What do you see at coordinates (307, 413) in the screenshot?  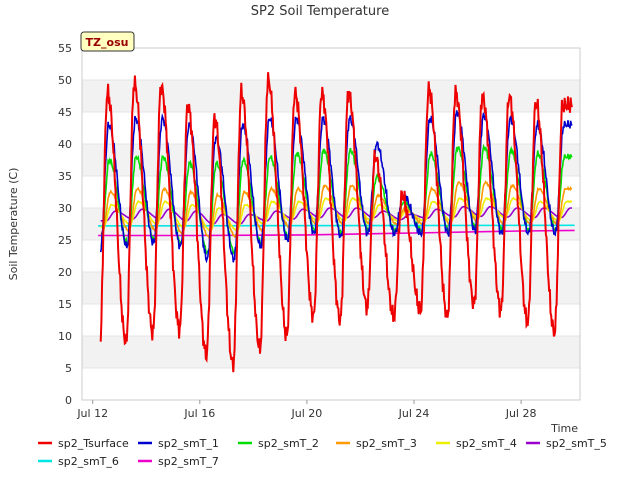 I see `x-tick-label: Jul 20` at bounding box center [307, 413].